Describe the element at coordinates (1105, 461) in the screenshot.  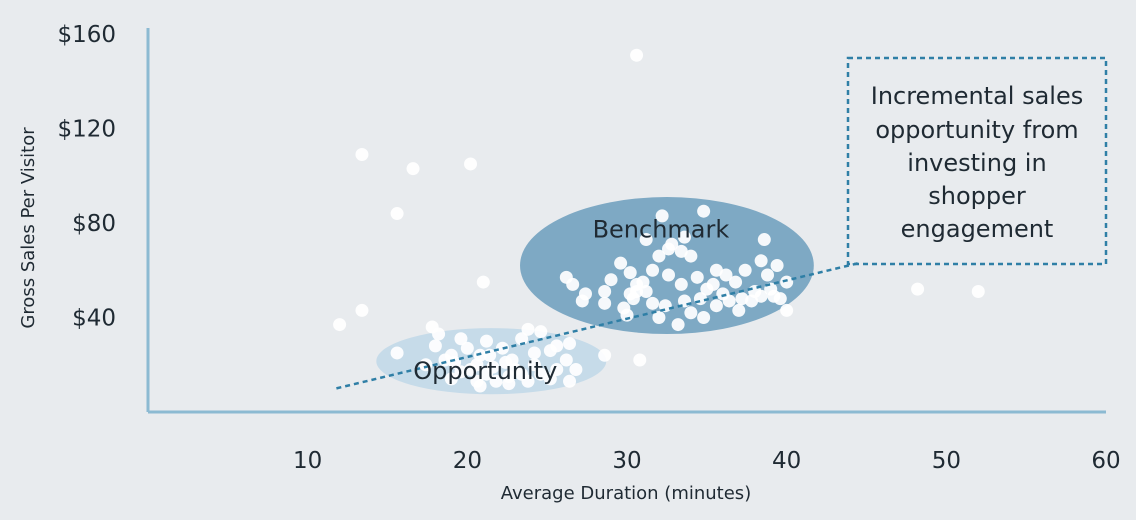
I see `x-tick-label: 60` at that location.